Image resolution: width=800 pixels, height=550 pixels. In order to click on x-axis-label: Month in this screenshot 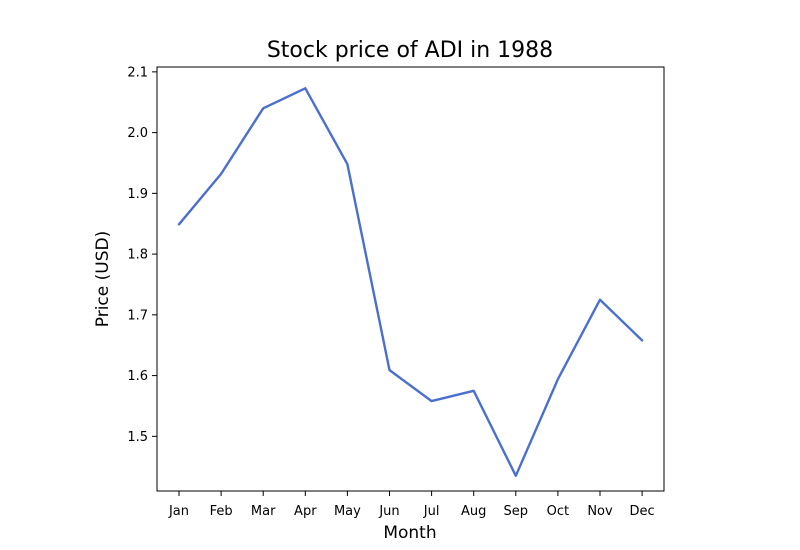, I will do `click(409, 533)`.